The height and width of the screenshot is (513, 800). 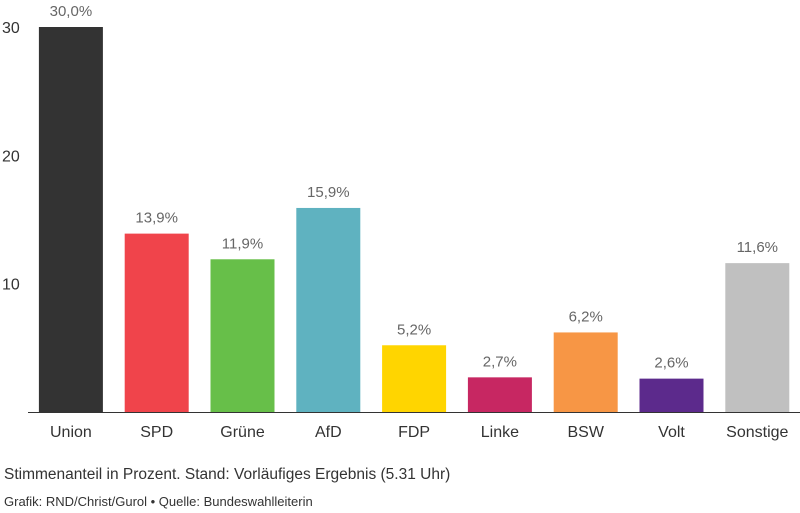 I want to click on bar-grüne, so click(x=242, y=335).